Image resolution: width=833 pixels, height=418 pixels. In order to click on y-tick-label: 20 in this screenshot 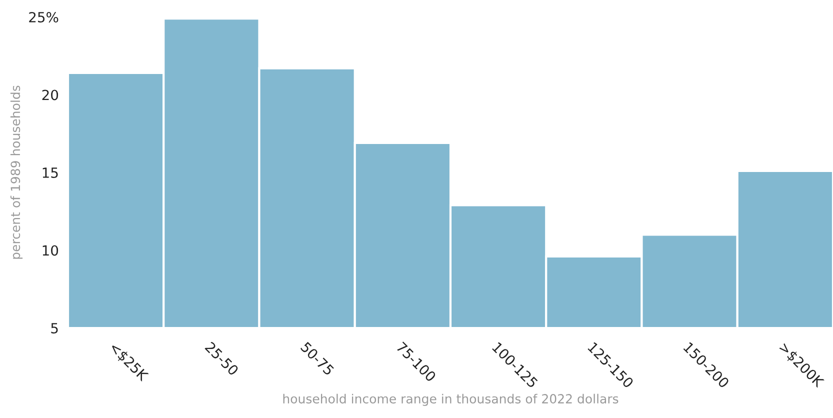, I will do `click(50, 95)`.